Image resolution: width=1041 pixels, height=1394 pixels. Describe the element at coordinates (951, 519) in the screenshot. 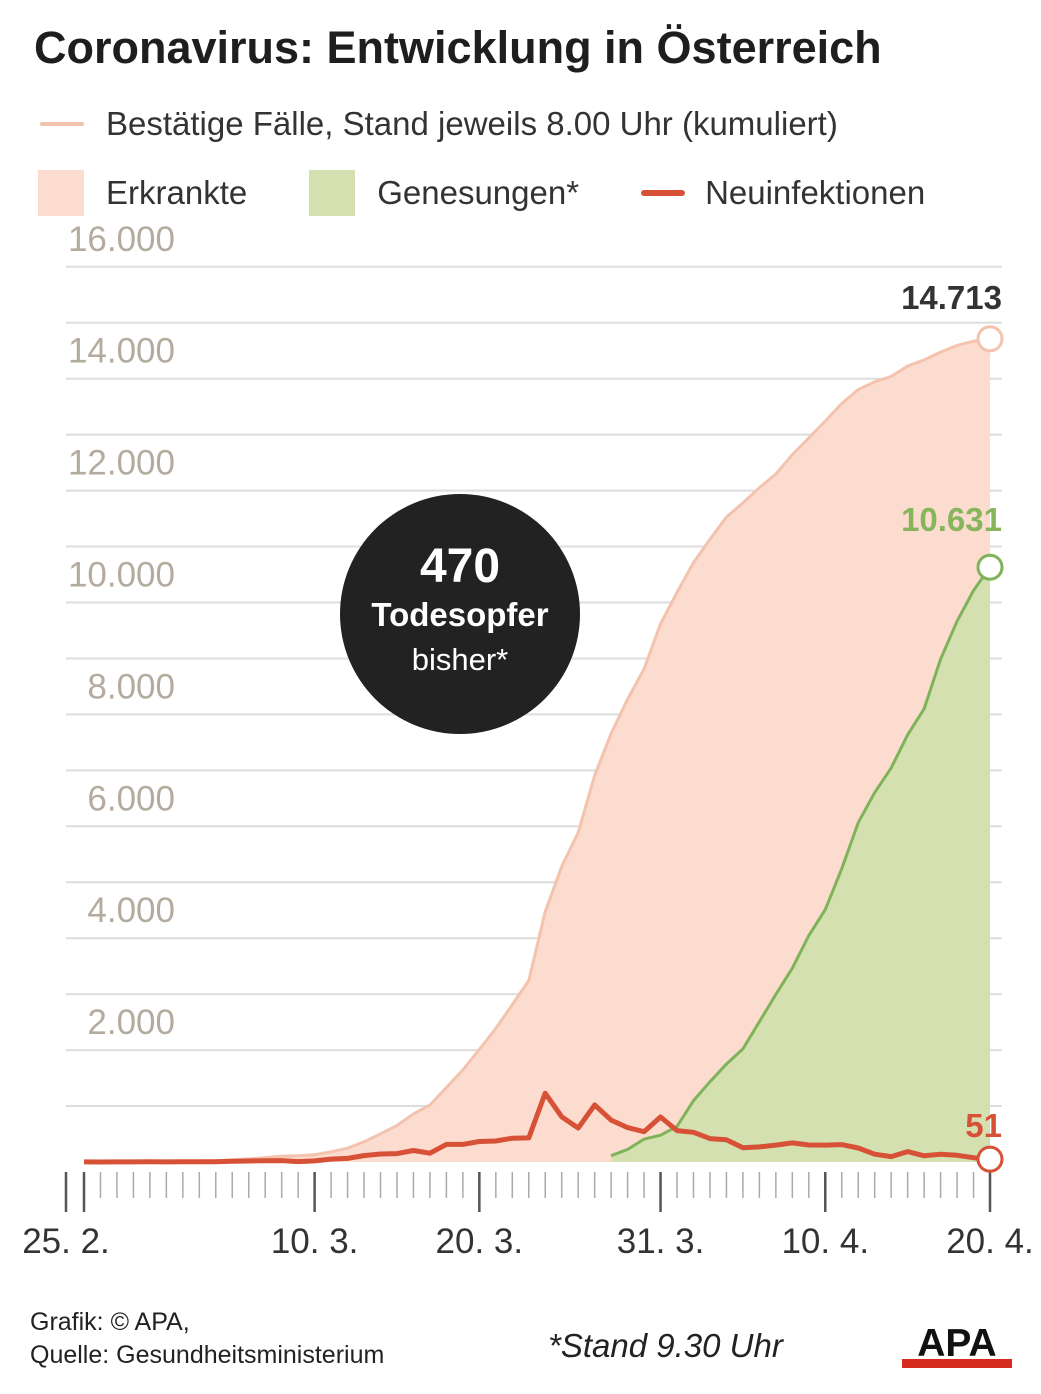

I see `recovered-end-label: 10.631` at that location.